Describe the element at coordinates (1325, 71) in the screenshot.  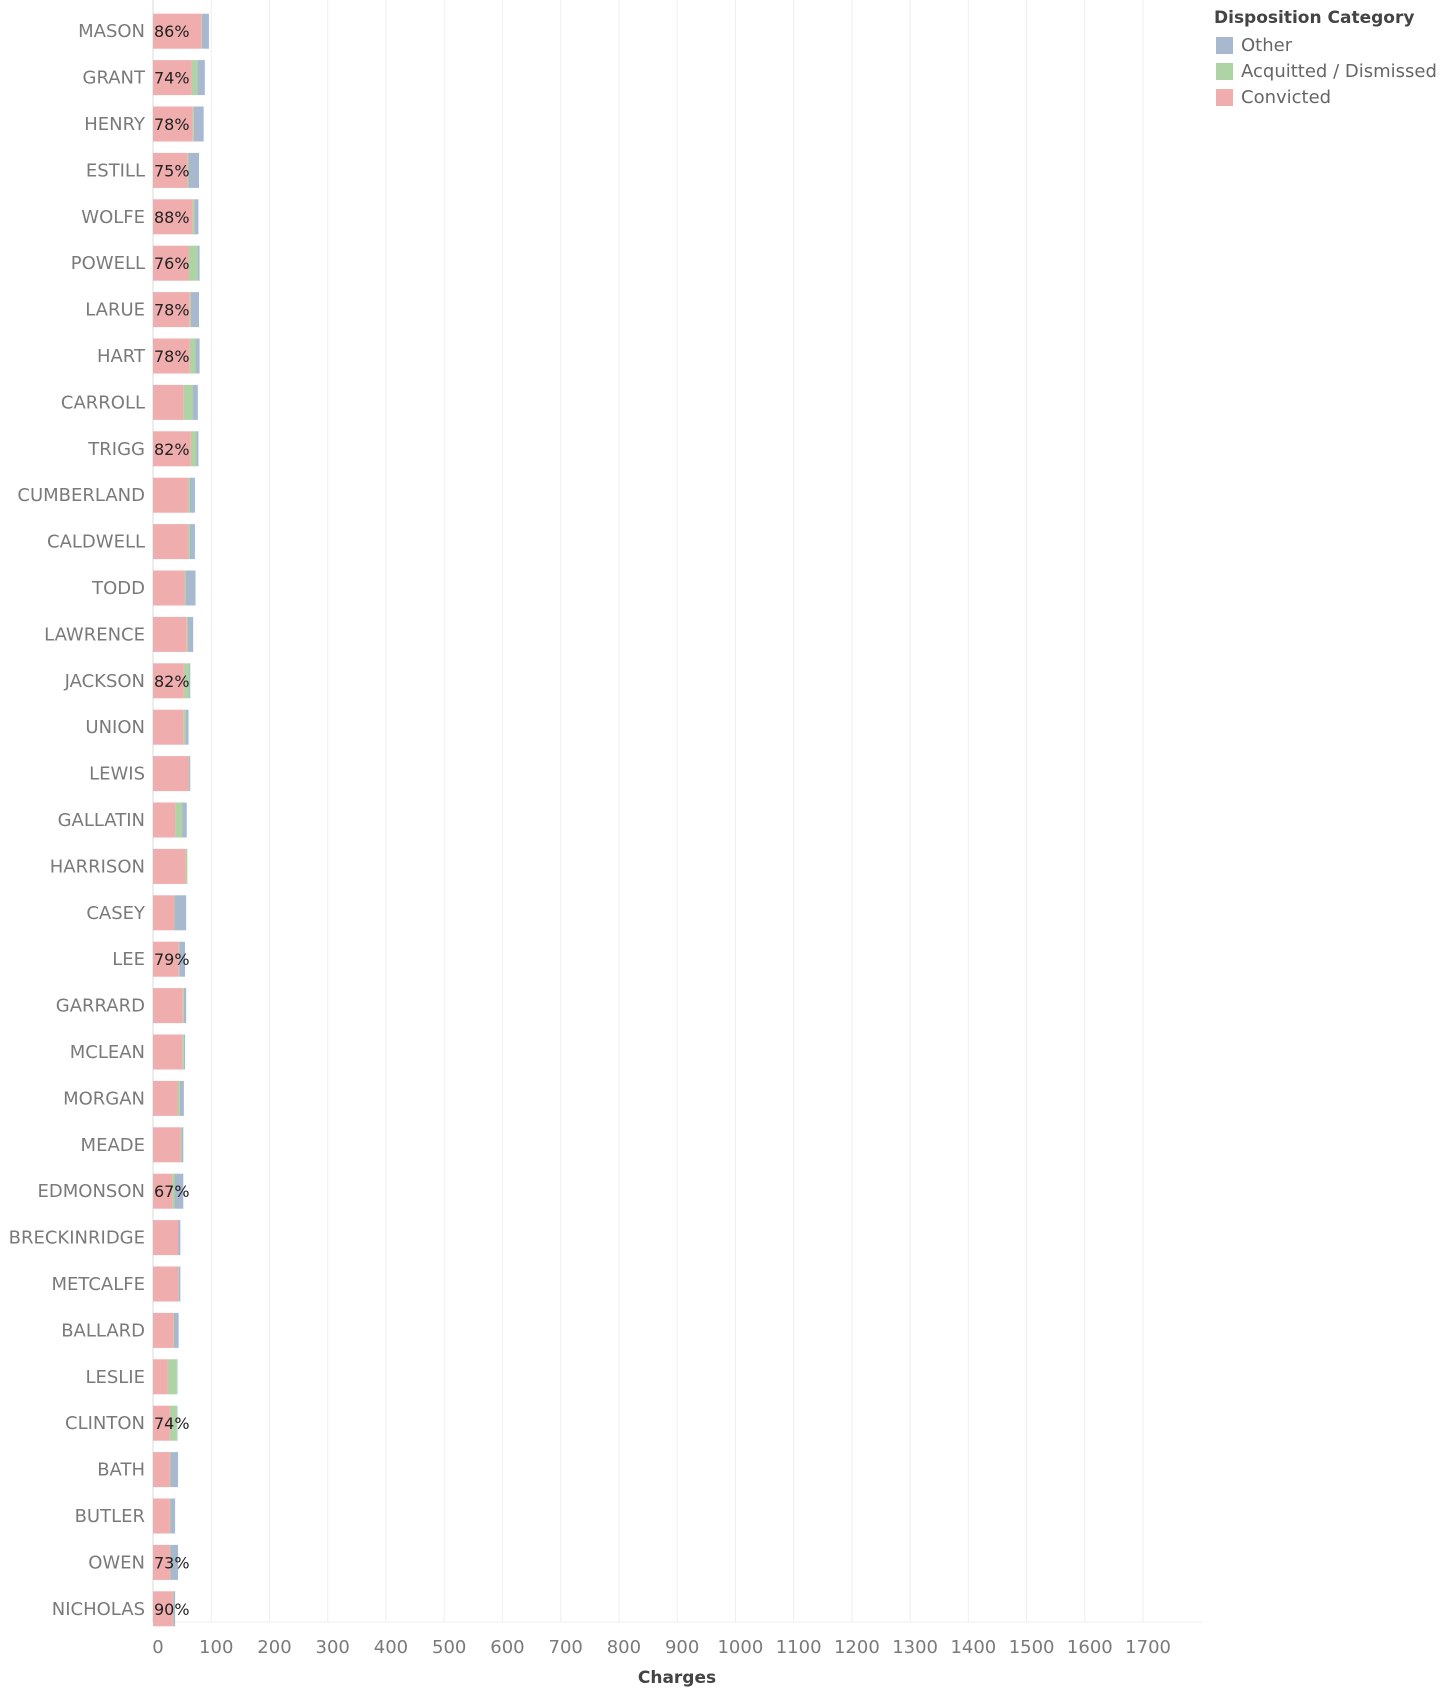
I see `legend-item-acquitted-dismissed: Acquitted / Dismissed` at that location.